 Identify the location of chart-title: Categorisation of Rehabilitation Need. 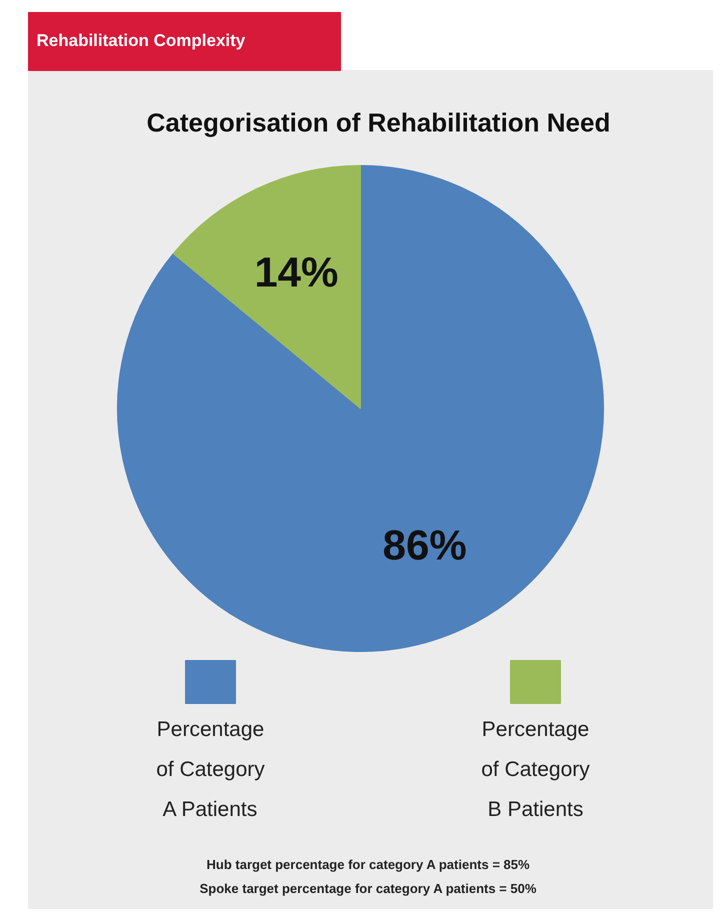
(378, 123).